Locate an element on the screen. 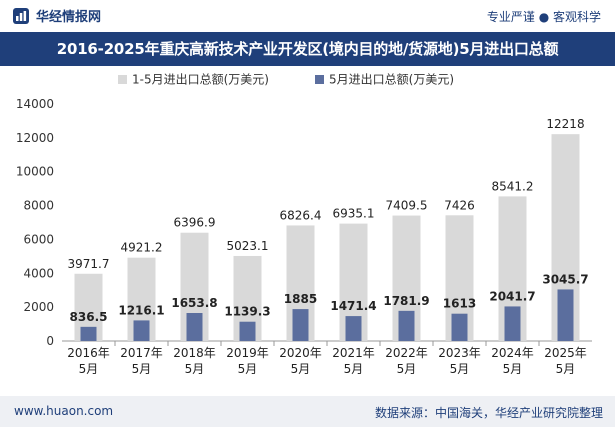  footer: www.huaon.com 数据来源：中国海关，华经产业研究院整理 is located at coordinates (307, 411).